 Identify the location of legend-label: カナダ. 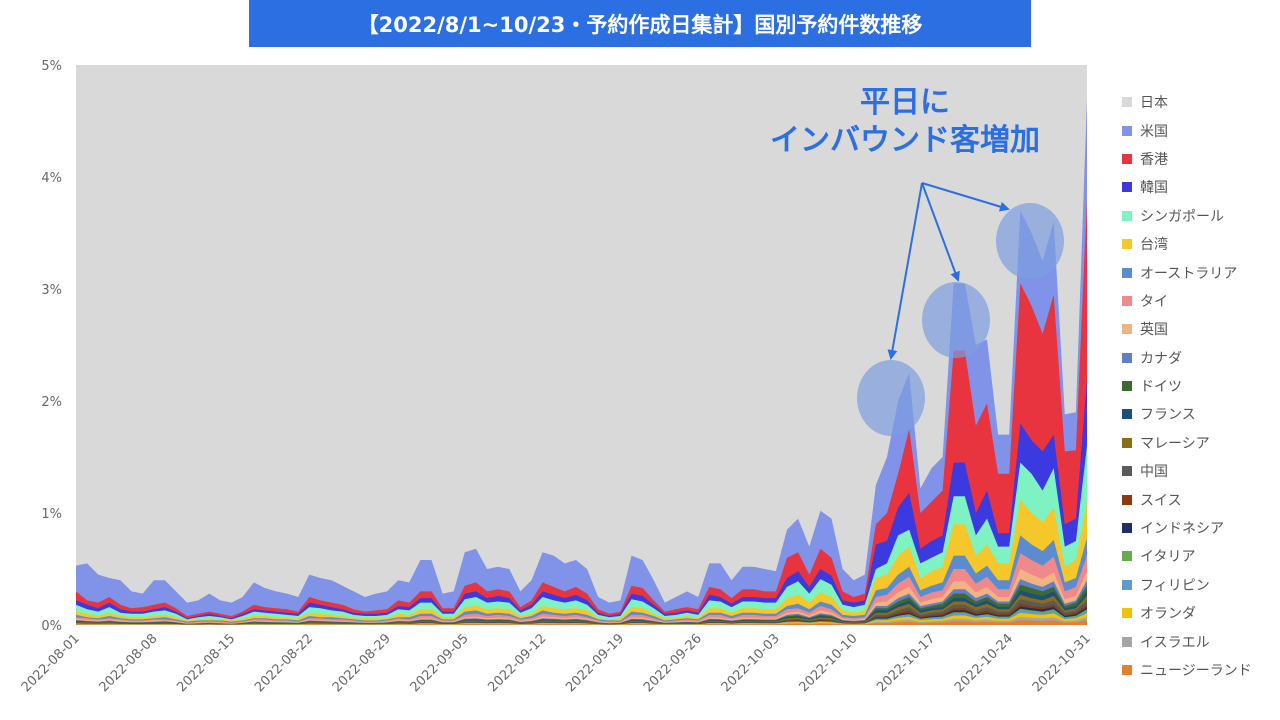
(1161, 358).